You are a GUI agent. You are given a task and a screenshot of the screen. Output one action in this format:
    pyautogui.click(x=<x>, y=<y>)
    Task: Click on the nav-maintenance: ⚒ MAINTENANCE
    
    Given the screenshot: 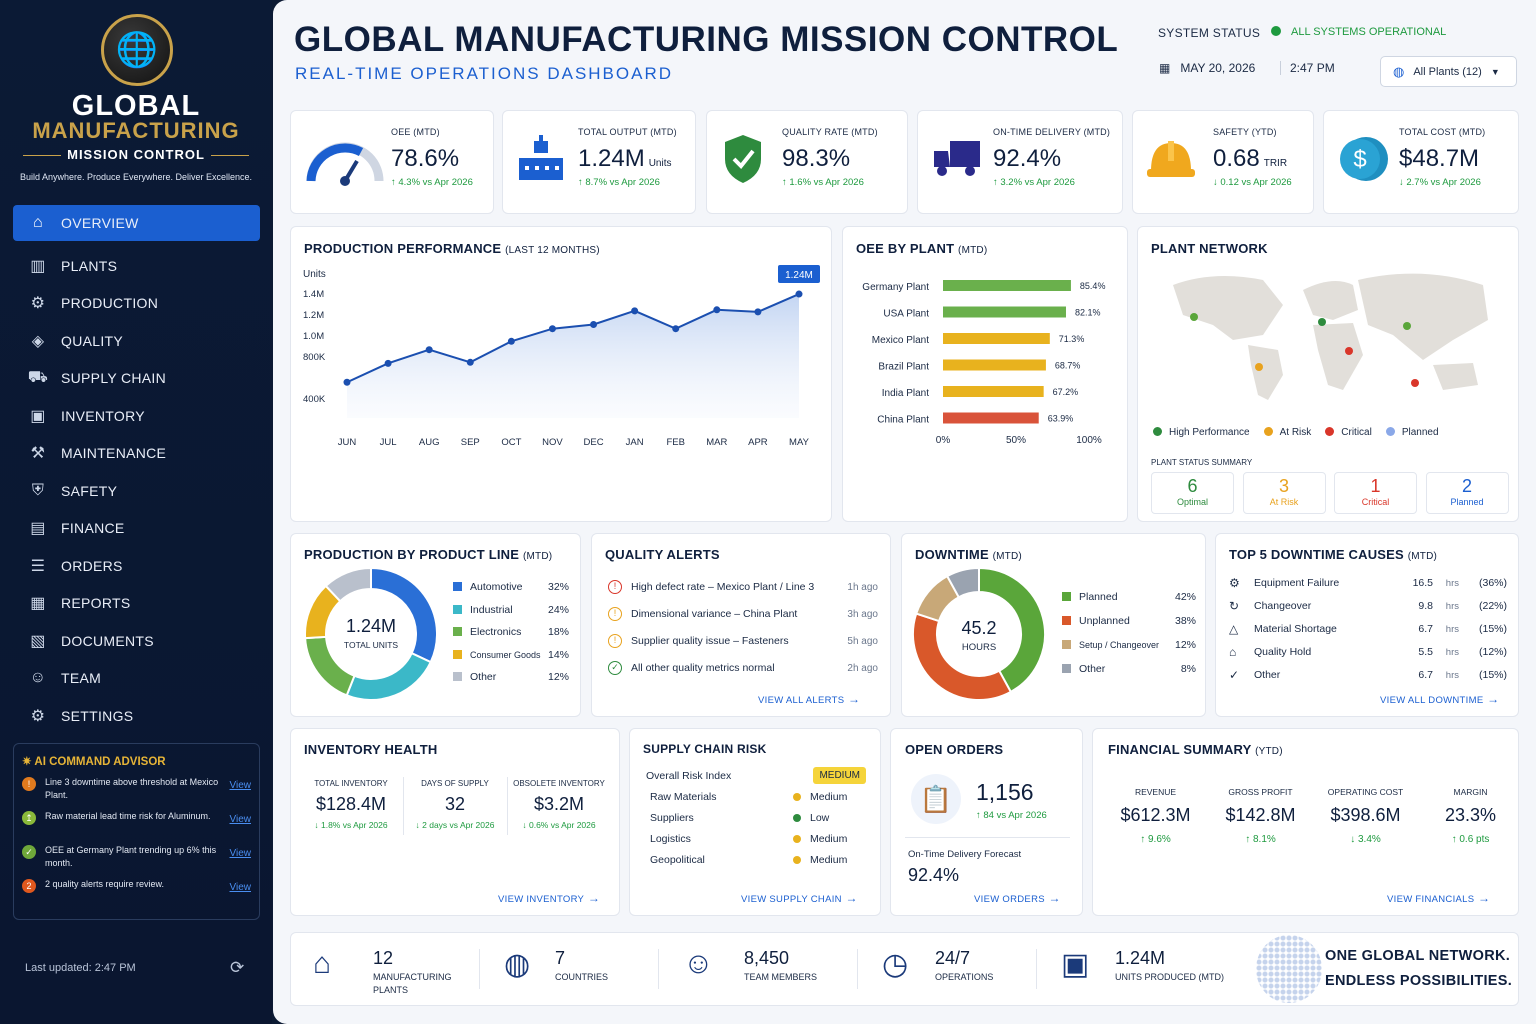 What is the action you would take?
    pyautogui.click(x=136, y=454)
    